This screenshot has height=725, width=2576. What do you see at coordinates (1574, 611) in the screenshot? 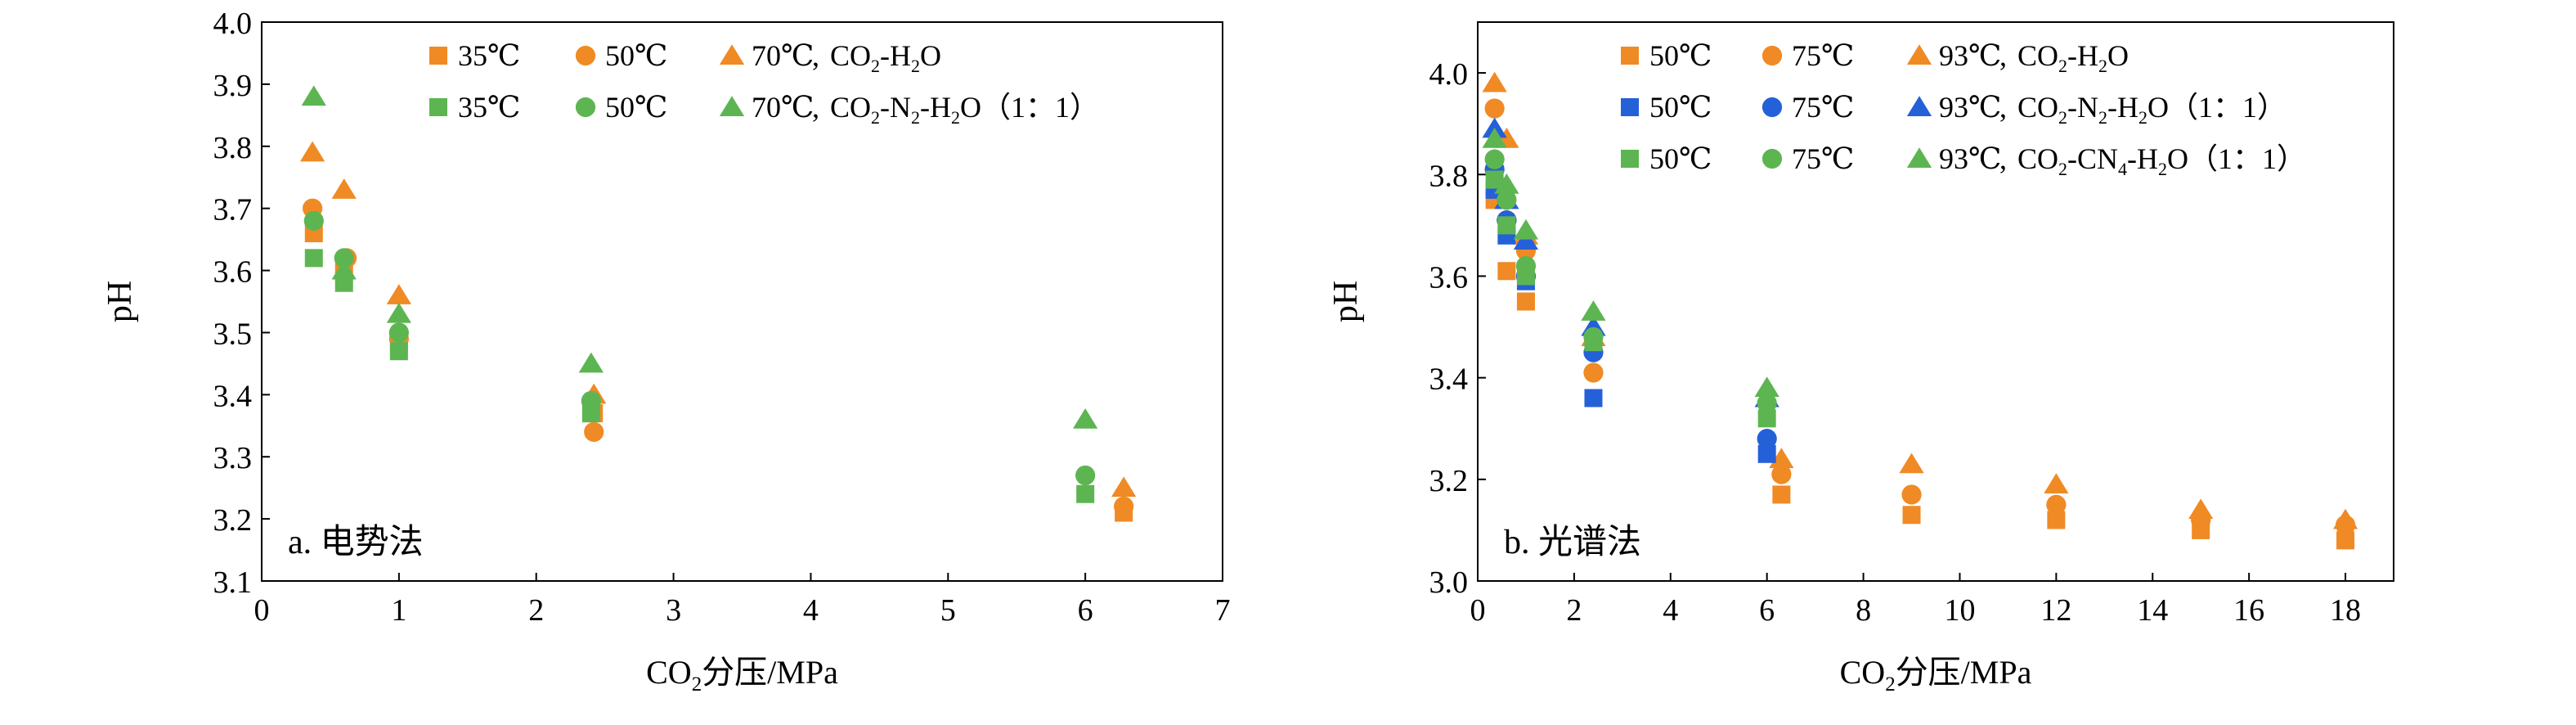
I see `x-tick-label: 2` at bounding box center [1574, 611].